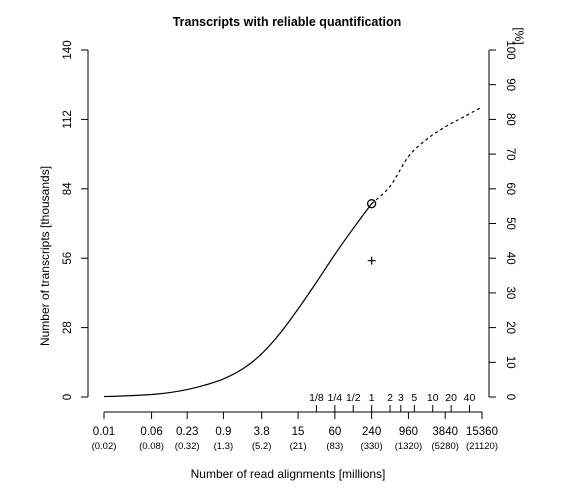 The height and width of the screenshot is (494, 571). I want to click on y2-tick-label: 40, so click(510, 258).